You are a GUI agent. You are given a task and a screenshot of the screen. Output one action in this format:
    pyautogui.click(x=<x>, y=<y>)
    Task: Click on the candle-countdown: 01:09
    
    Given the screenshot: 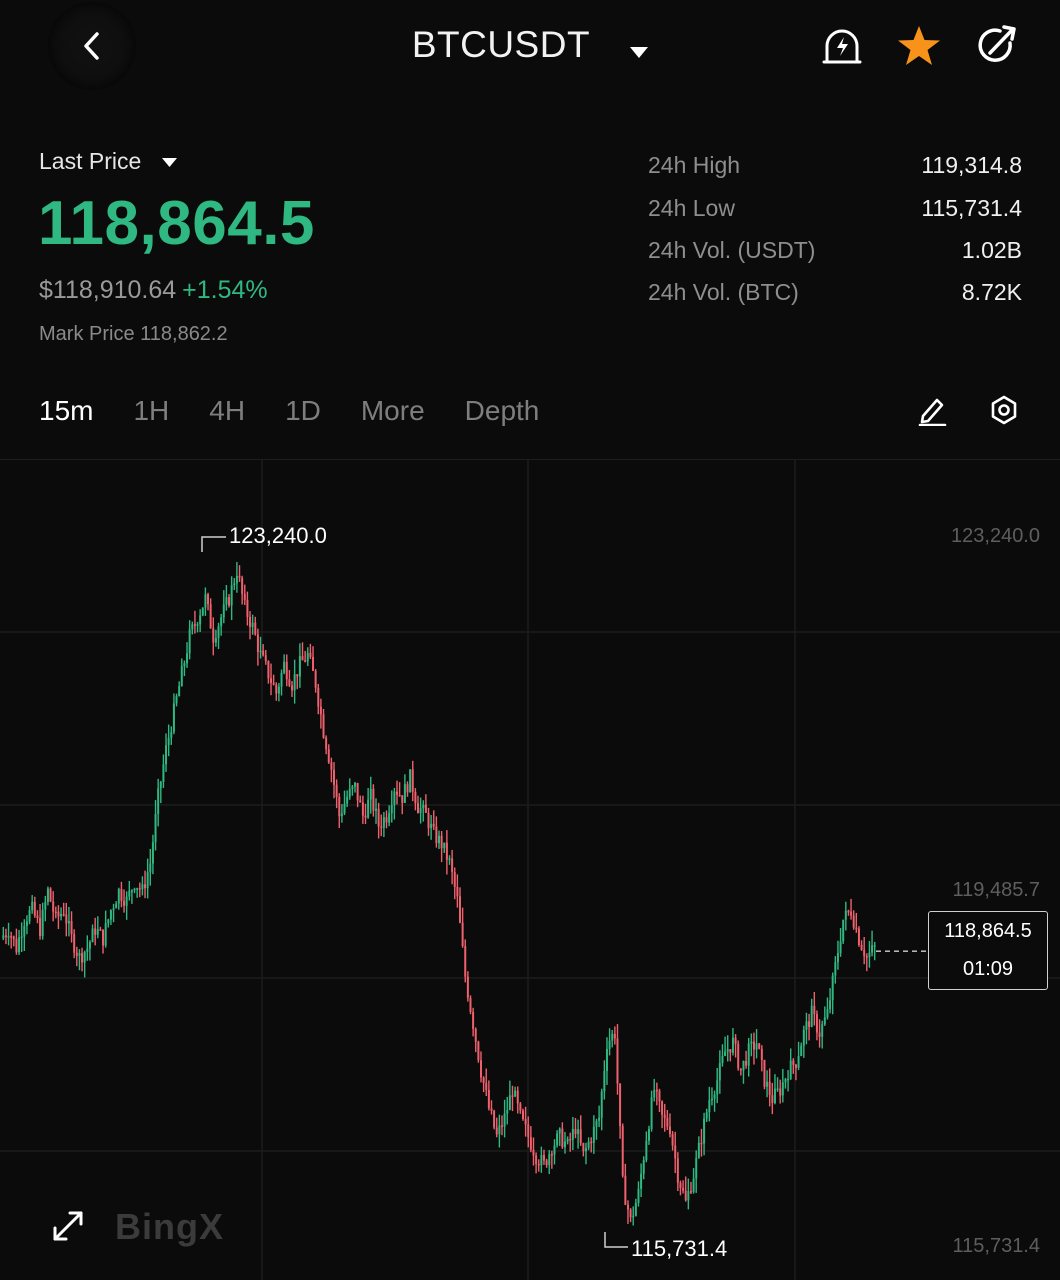 What is the action you would take?
    pyautogui.click(x=988, y=969)
    